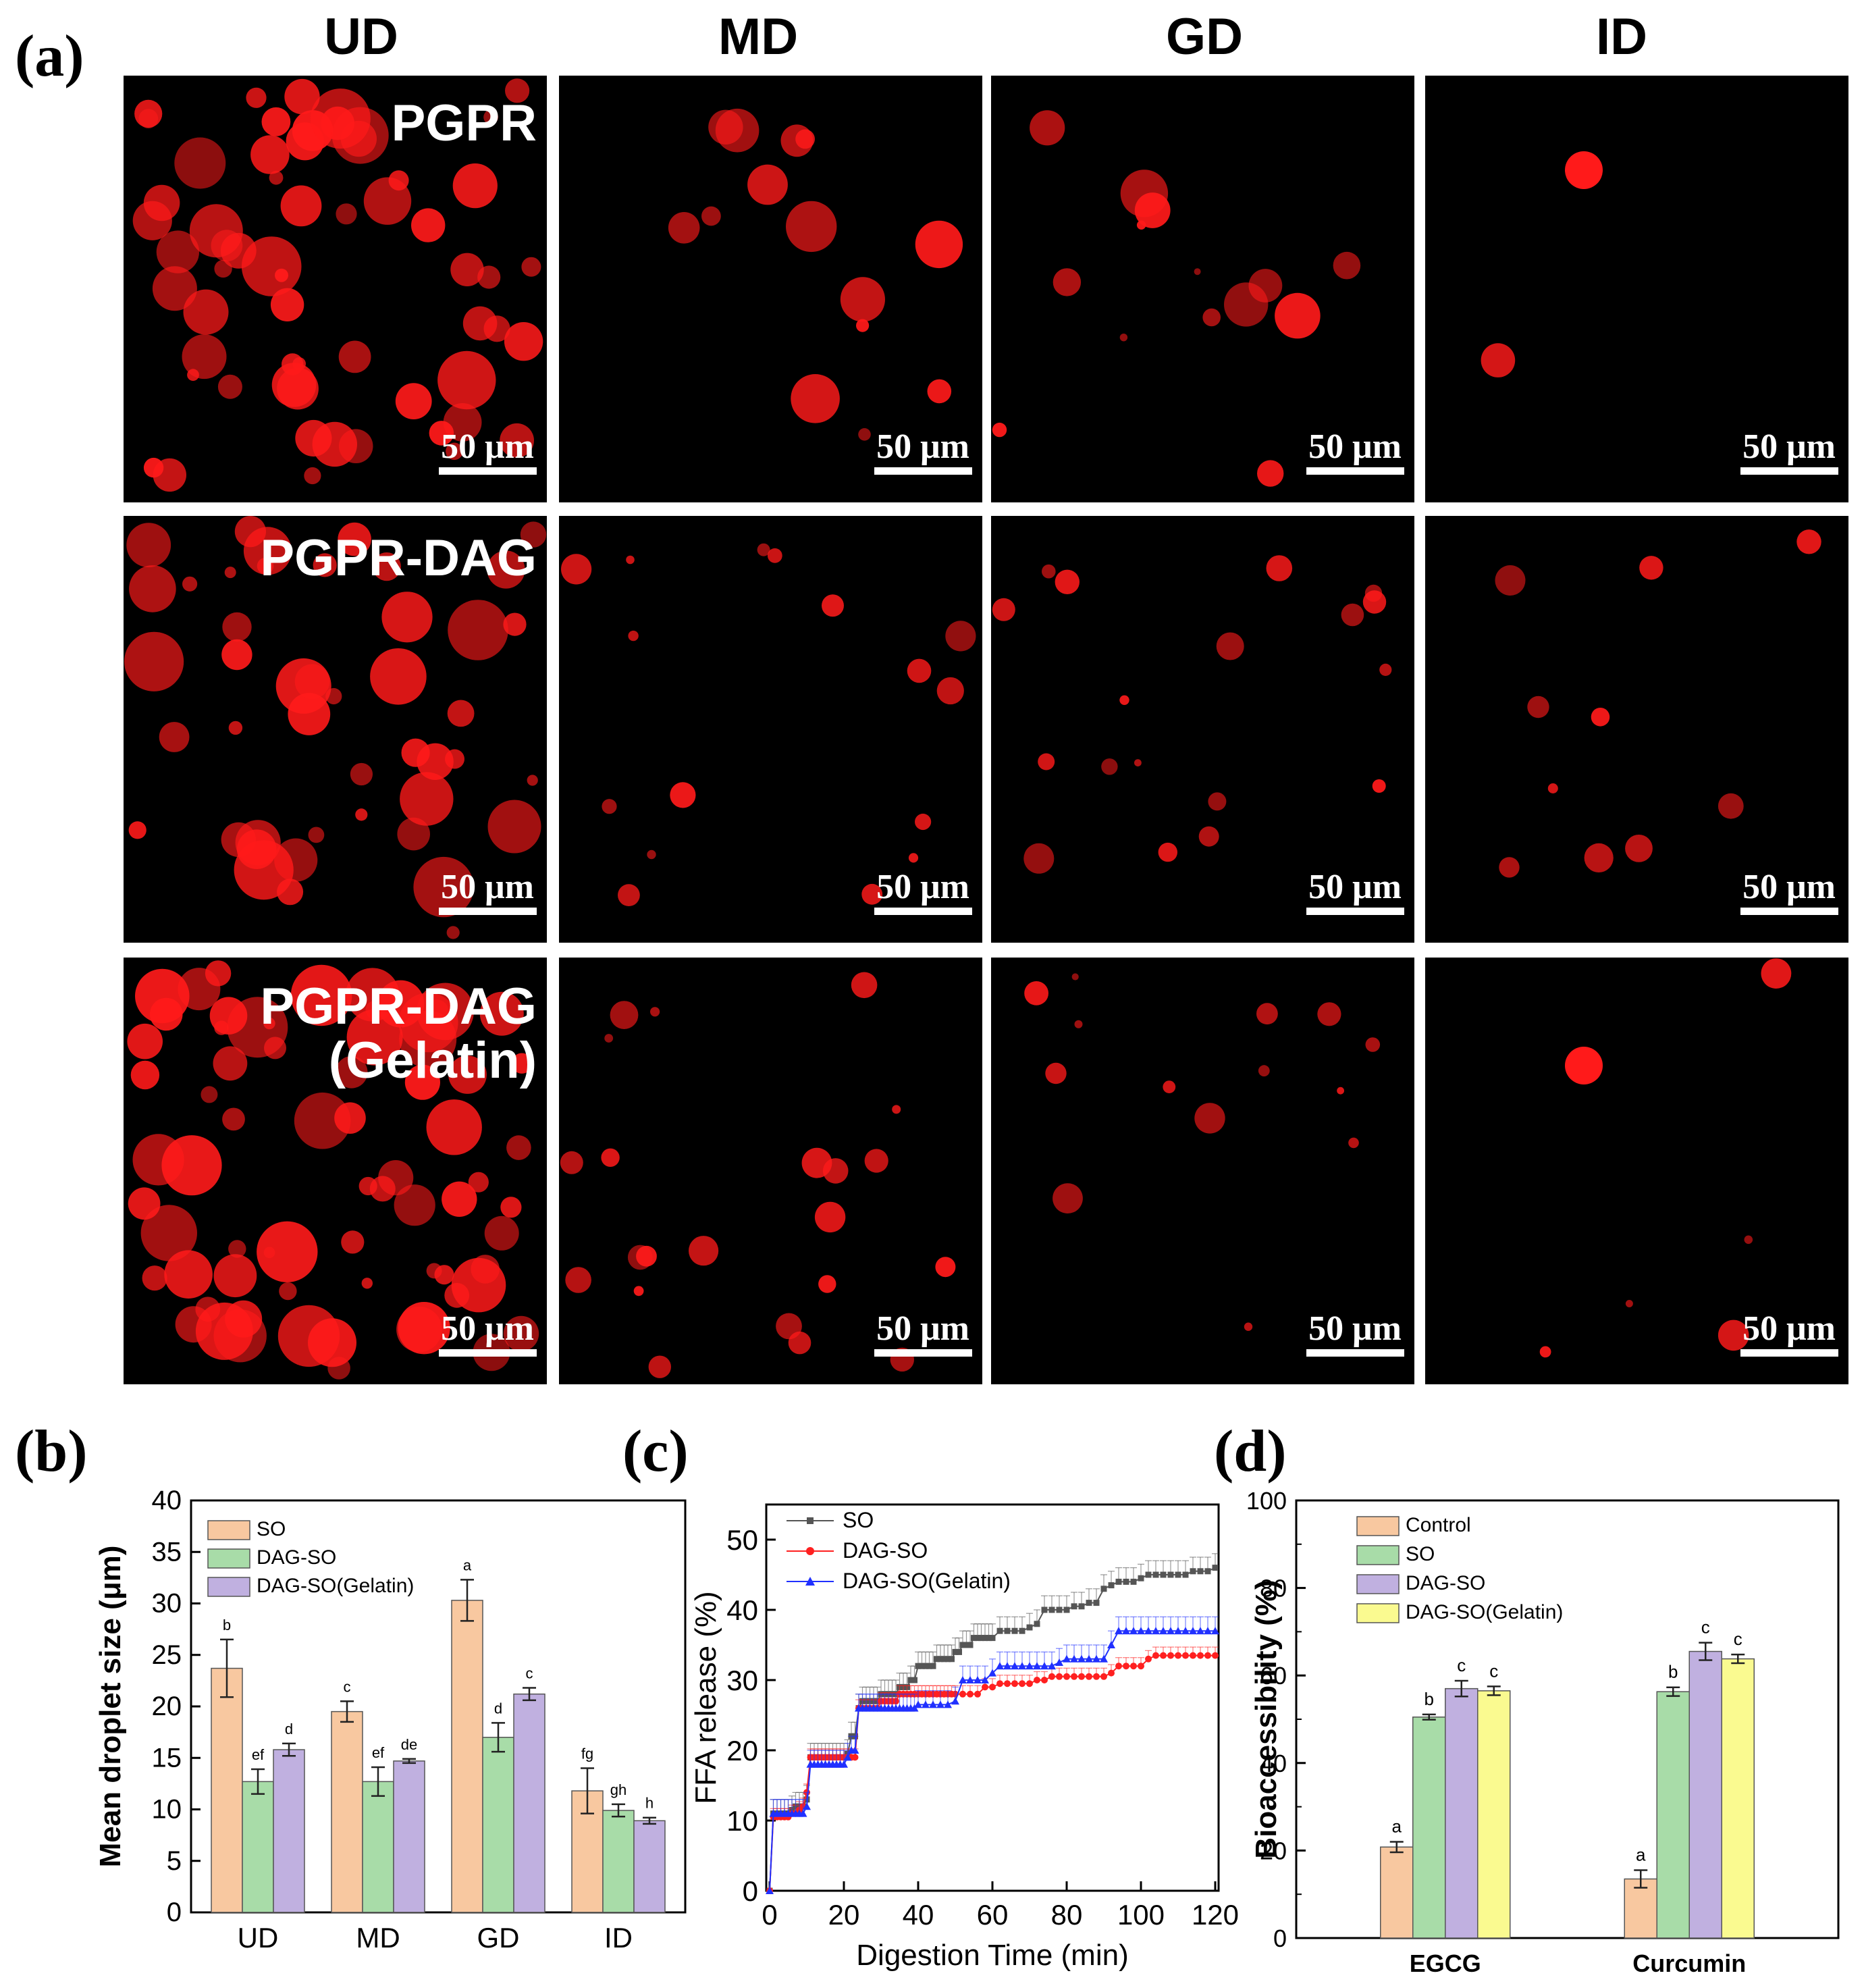 The width and height of the screenshot is (1864, 1988). Describe the element at coordinates (1438, 1525) in the screenshot. I see `legend-label: Control` at that location.